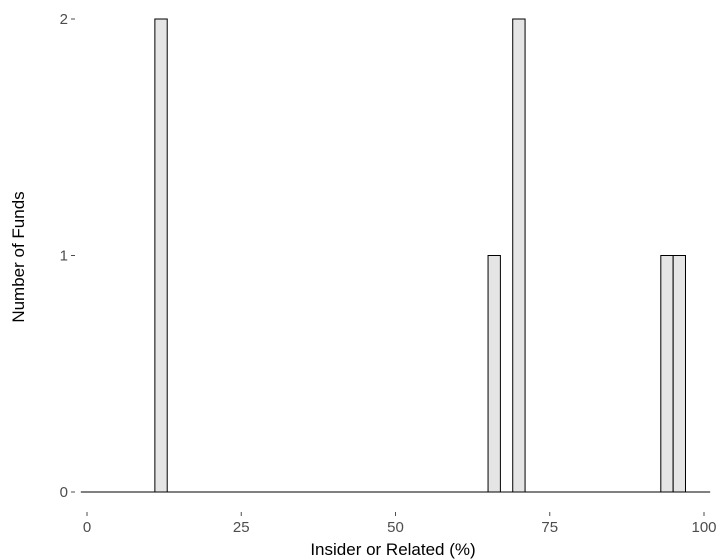  Describe the element at coordinates (18, 256) in the screenshot. I see `y-axis-title: Number of Funds` at that location.